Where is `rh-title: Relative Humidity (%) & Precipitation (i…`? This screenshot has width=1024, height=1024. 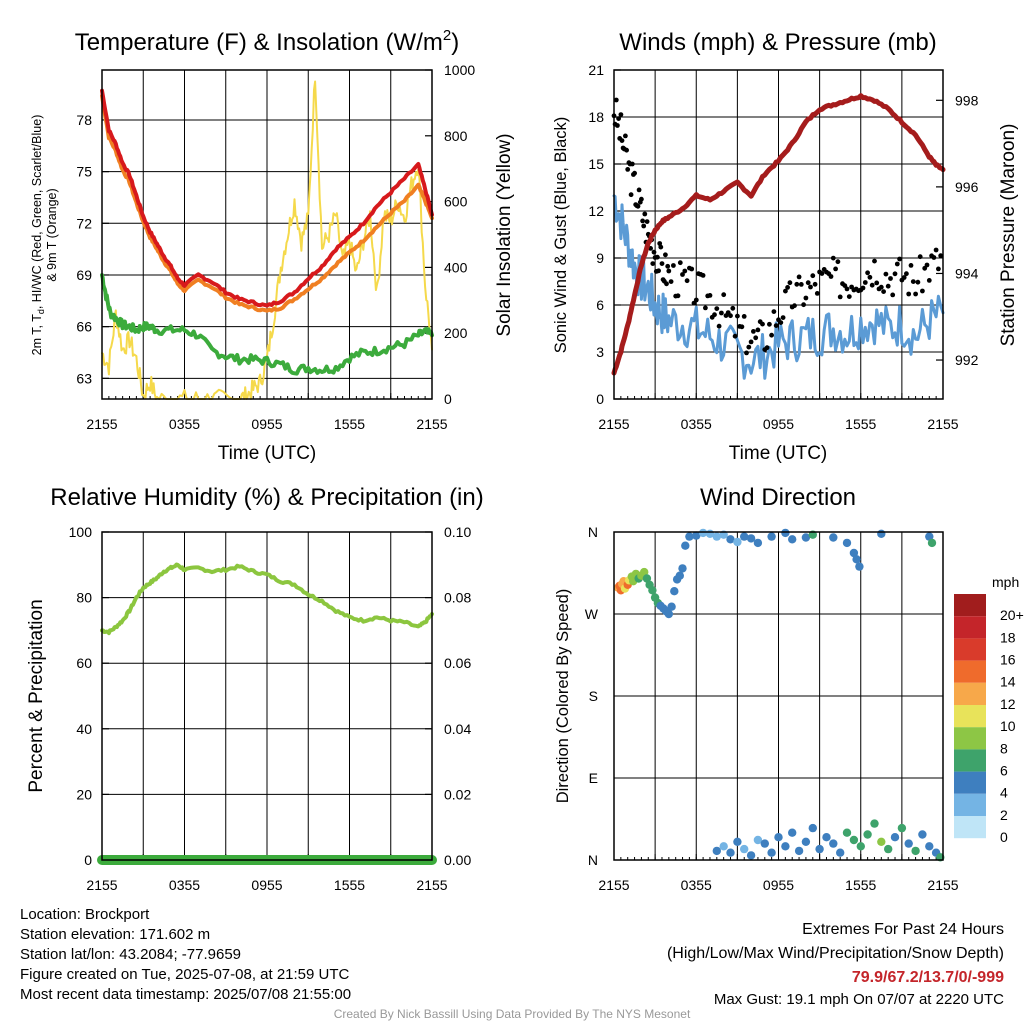 rh-title: Relative Humidity (%) & Precipitation (i… is located at coordinates (266, 497).